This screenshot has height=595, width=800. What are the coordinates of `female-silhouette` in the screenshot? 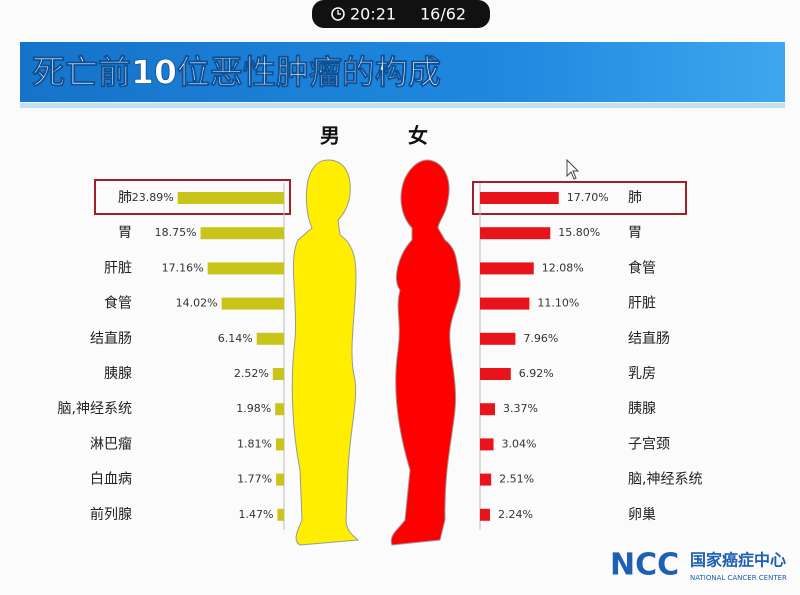 It's located at (425, 352).